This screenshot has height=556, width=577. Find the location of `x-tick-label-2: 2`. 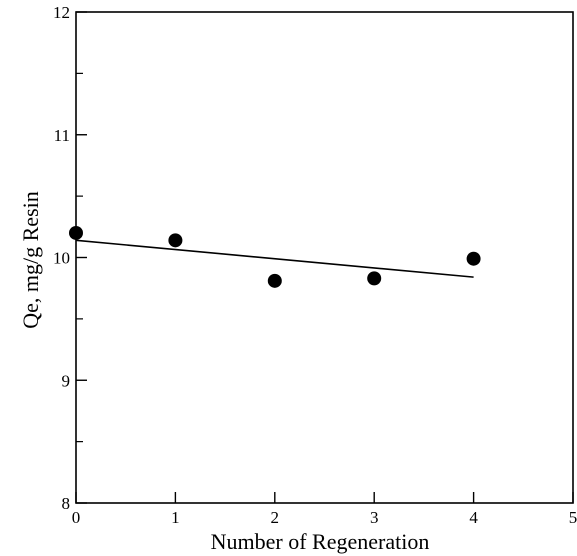

x-tick-label-2: 2 is located at coordinates (275, 517).